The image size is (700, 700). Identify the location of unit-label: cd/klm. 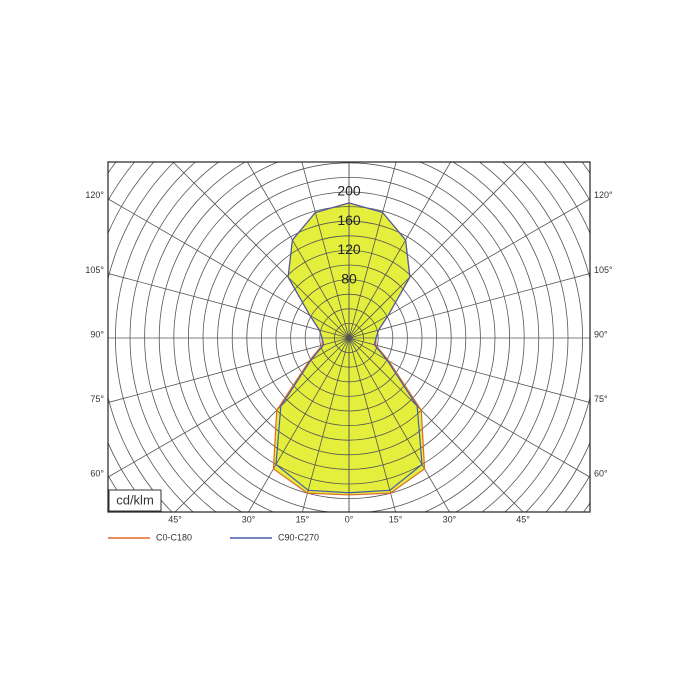
(135, 499).